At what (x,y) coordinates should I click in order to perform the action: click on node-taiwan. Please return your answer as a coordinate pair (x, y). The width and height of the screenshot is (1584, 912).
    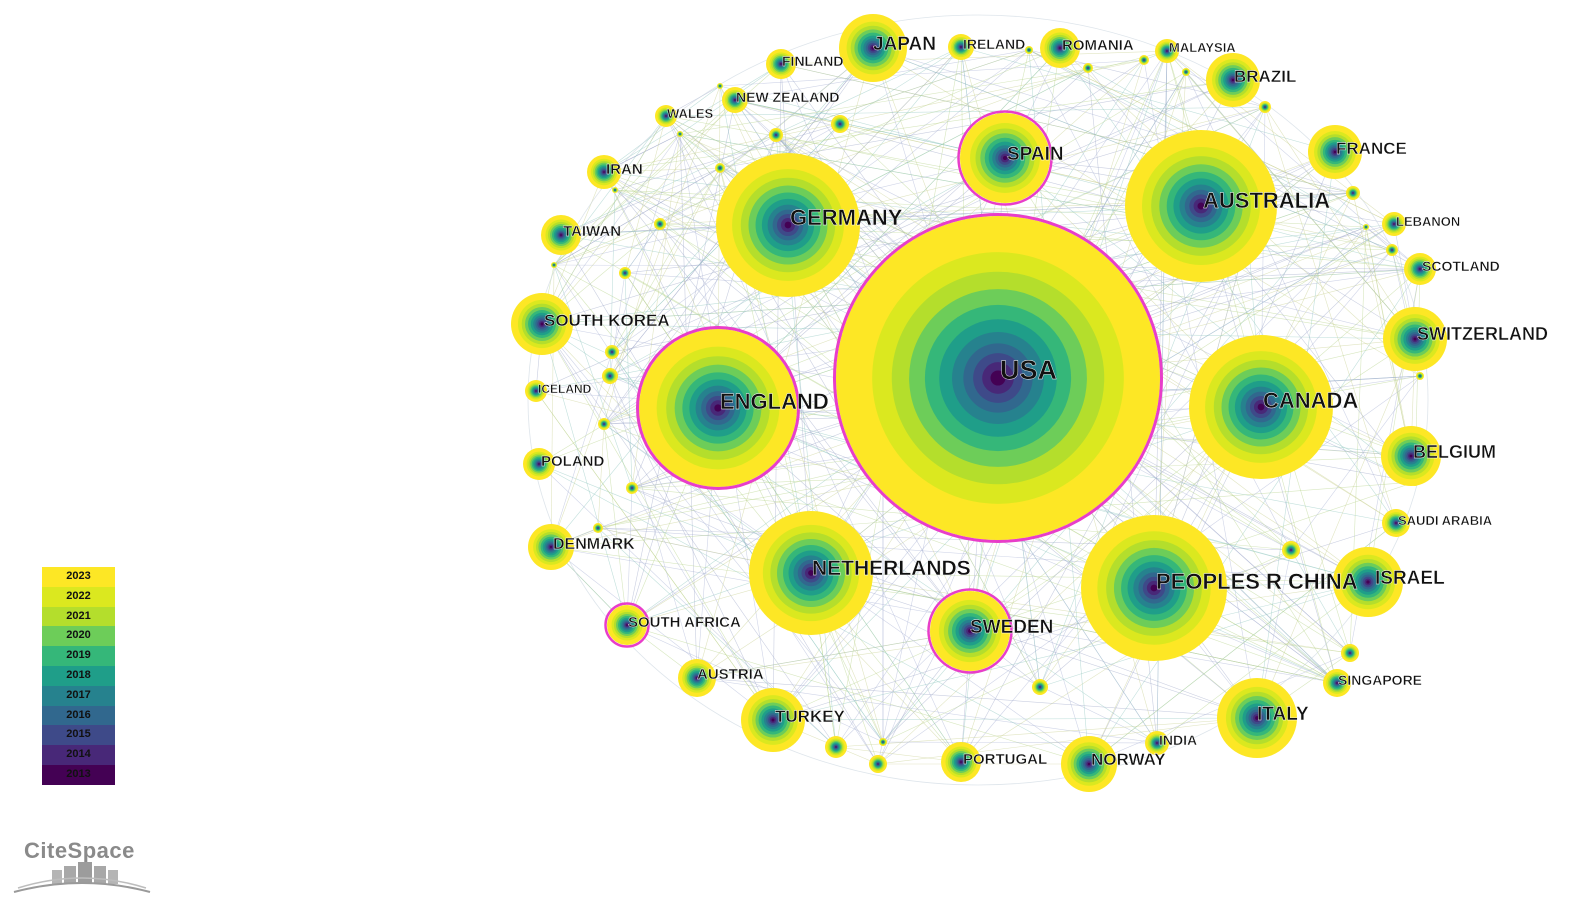
    Looking at the image, I should click on (561, 235).